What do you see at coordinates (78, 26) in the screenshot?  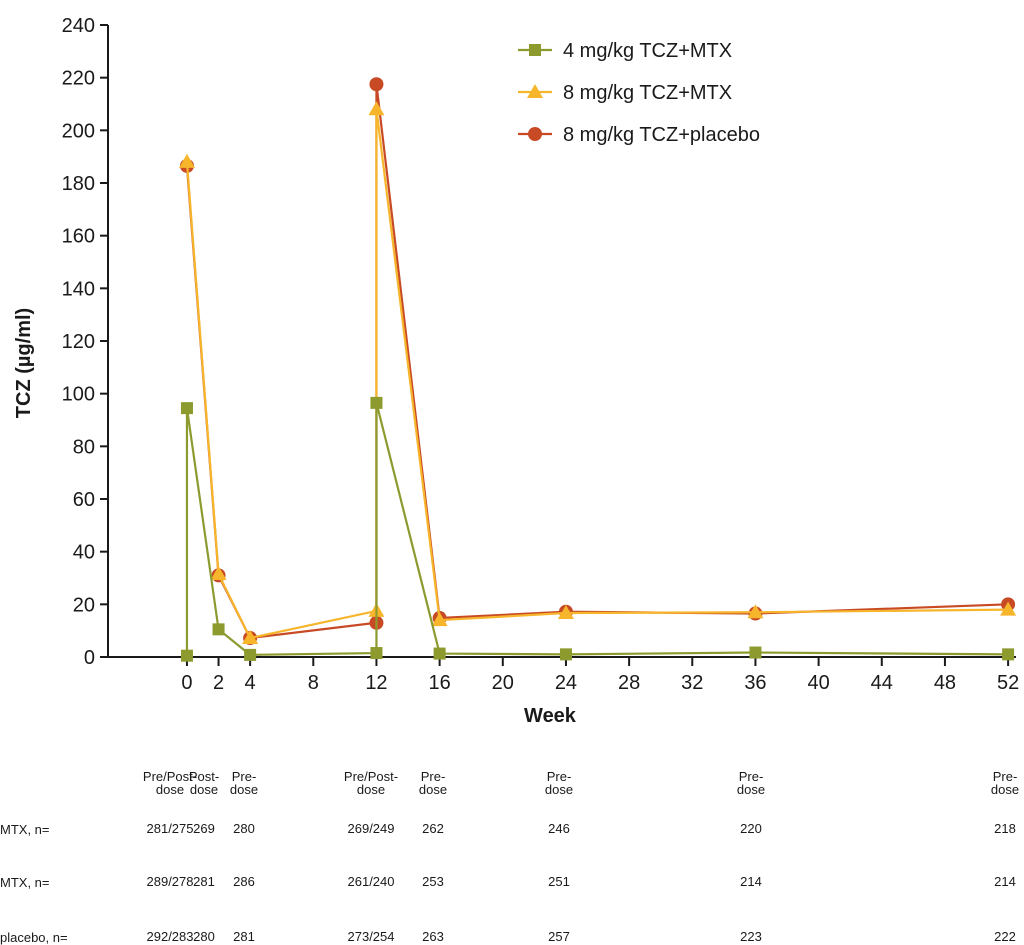 I see `y-tick-label: 240` at bounding box center [78, 26].